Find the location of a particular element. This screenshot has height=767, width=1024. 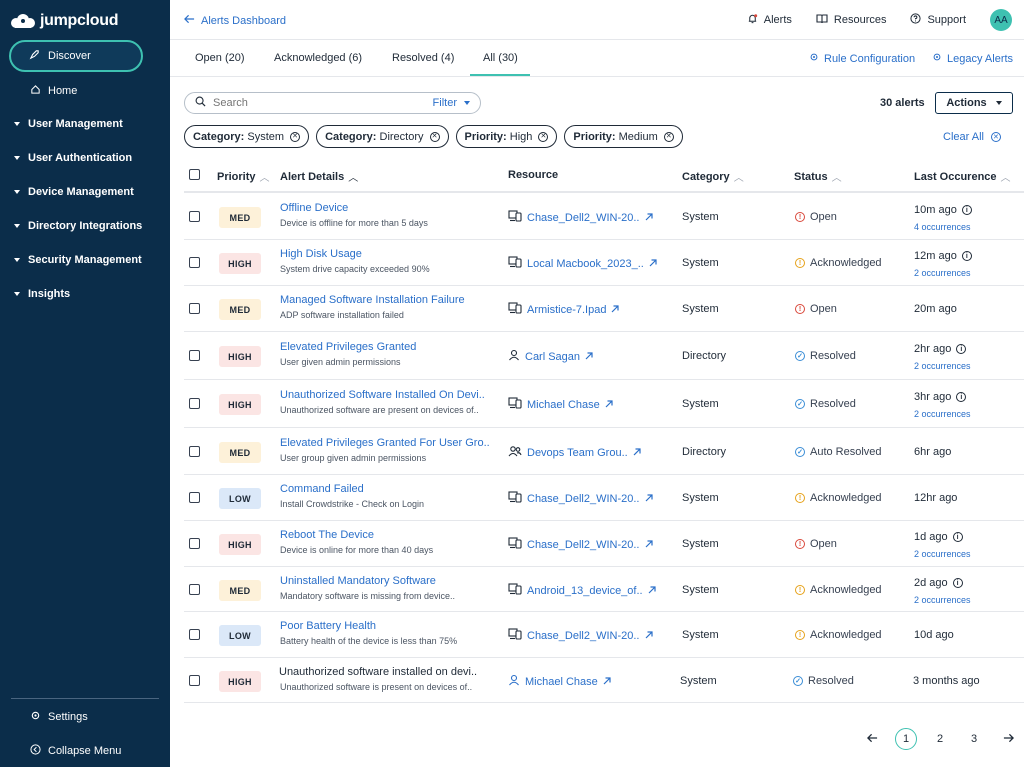

column-priority: Priority ︿ is located at coordinates (243, 177).